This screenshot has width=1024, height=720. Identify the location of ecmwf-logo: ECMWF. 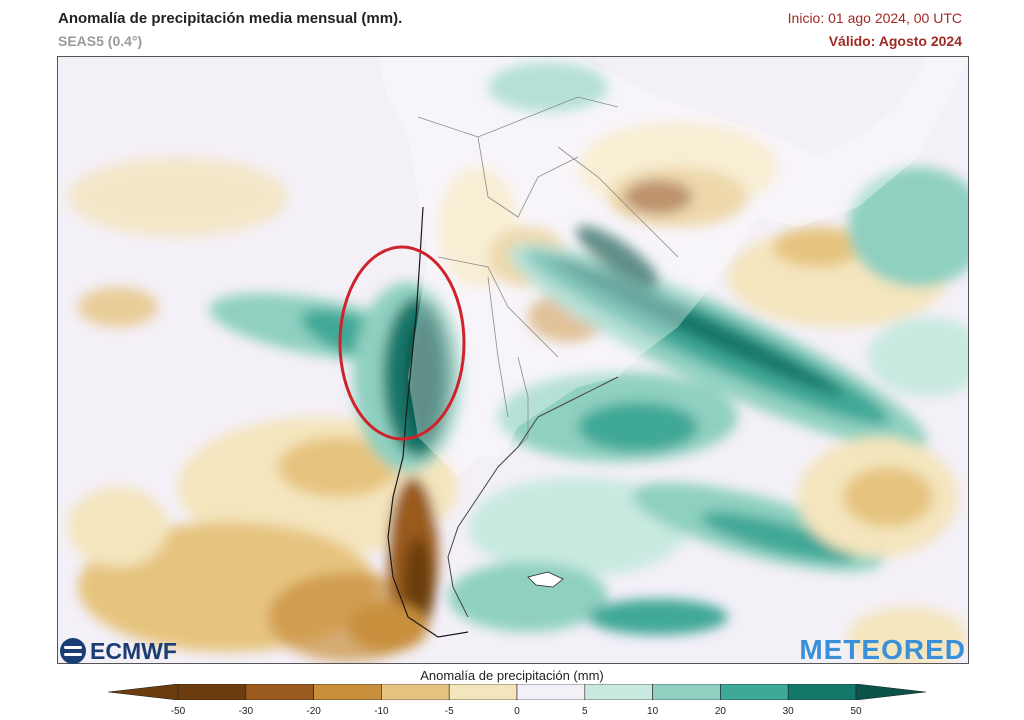
(118, 651).